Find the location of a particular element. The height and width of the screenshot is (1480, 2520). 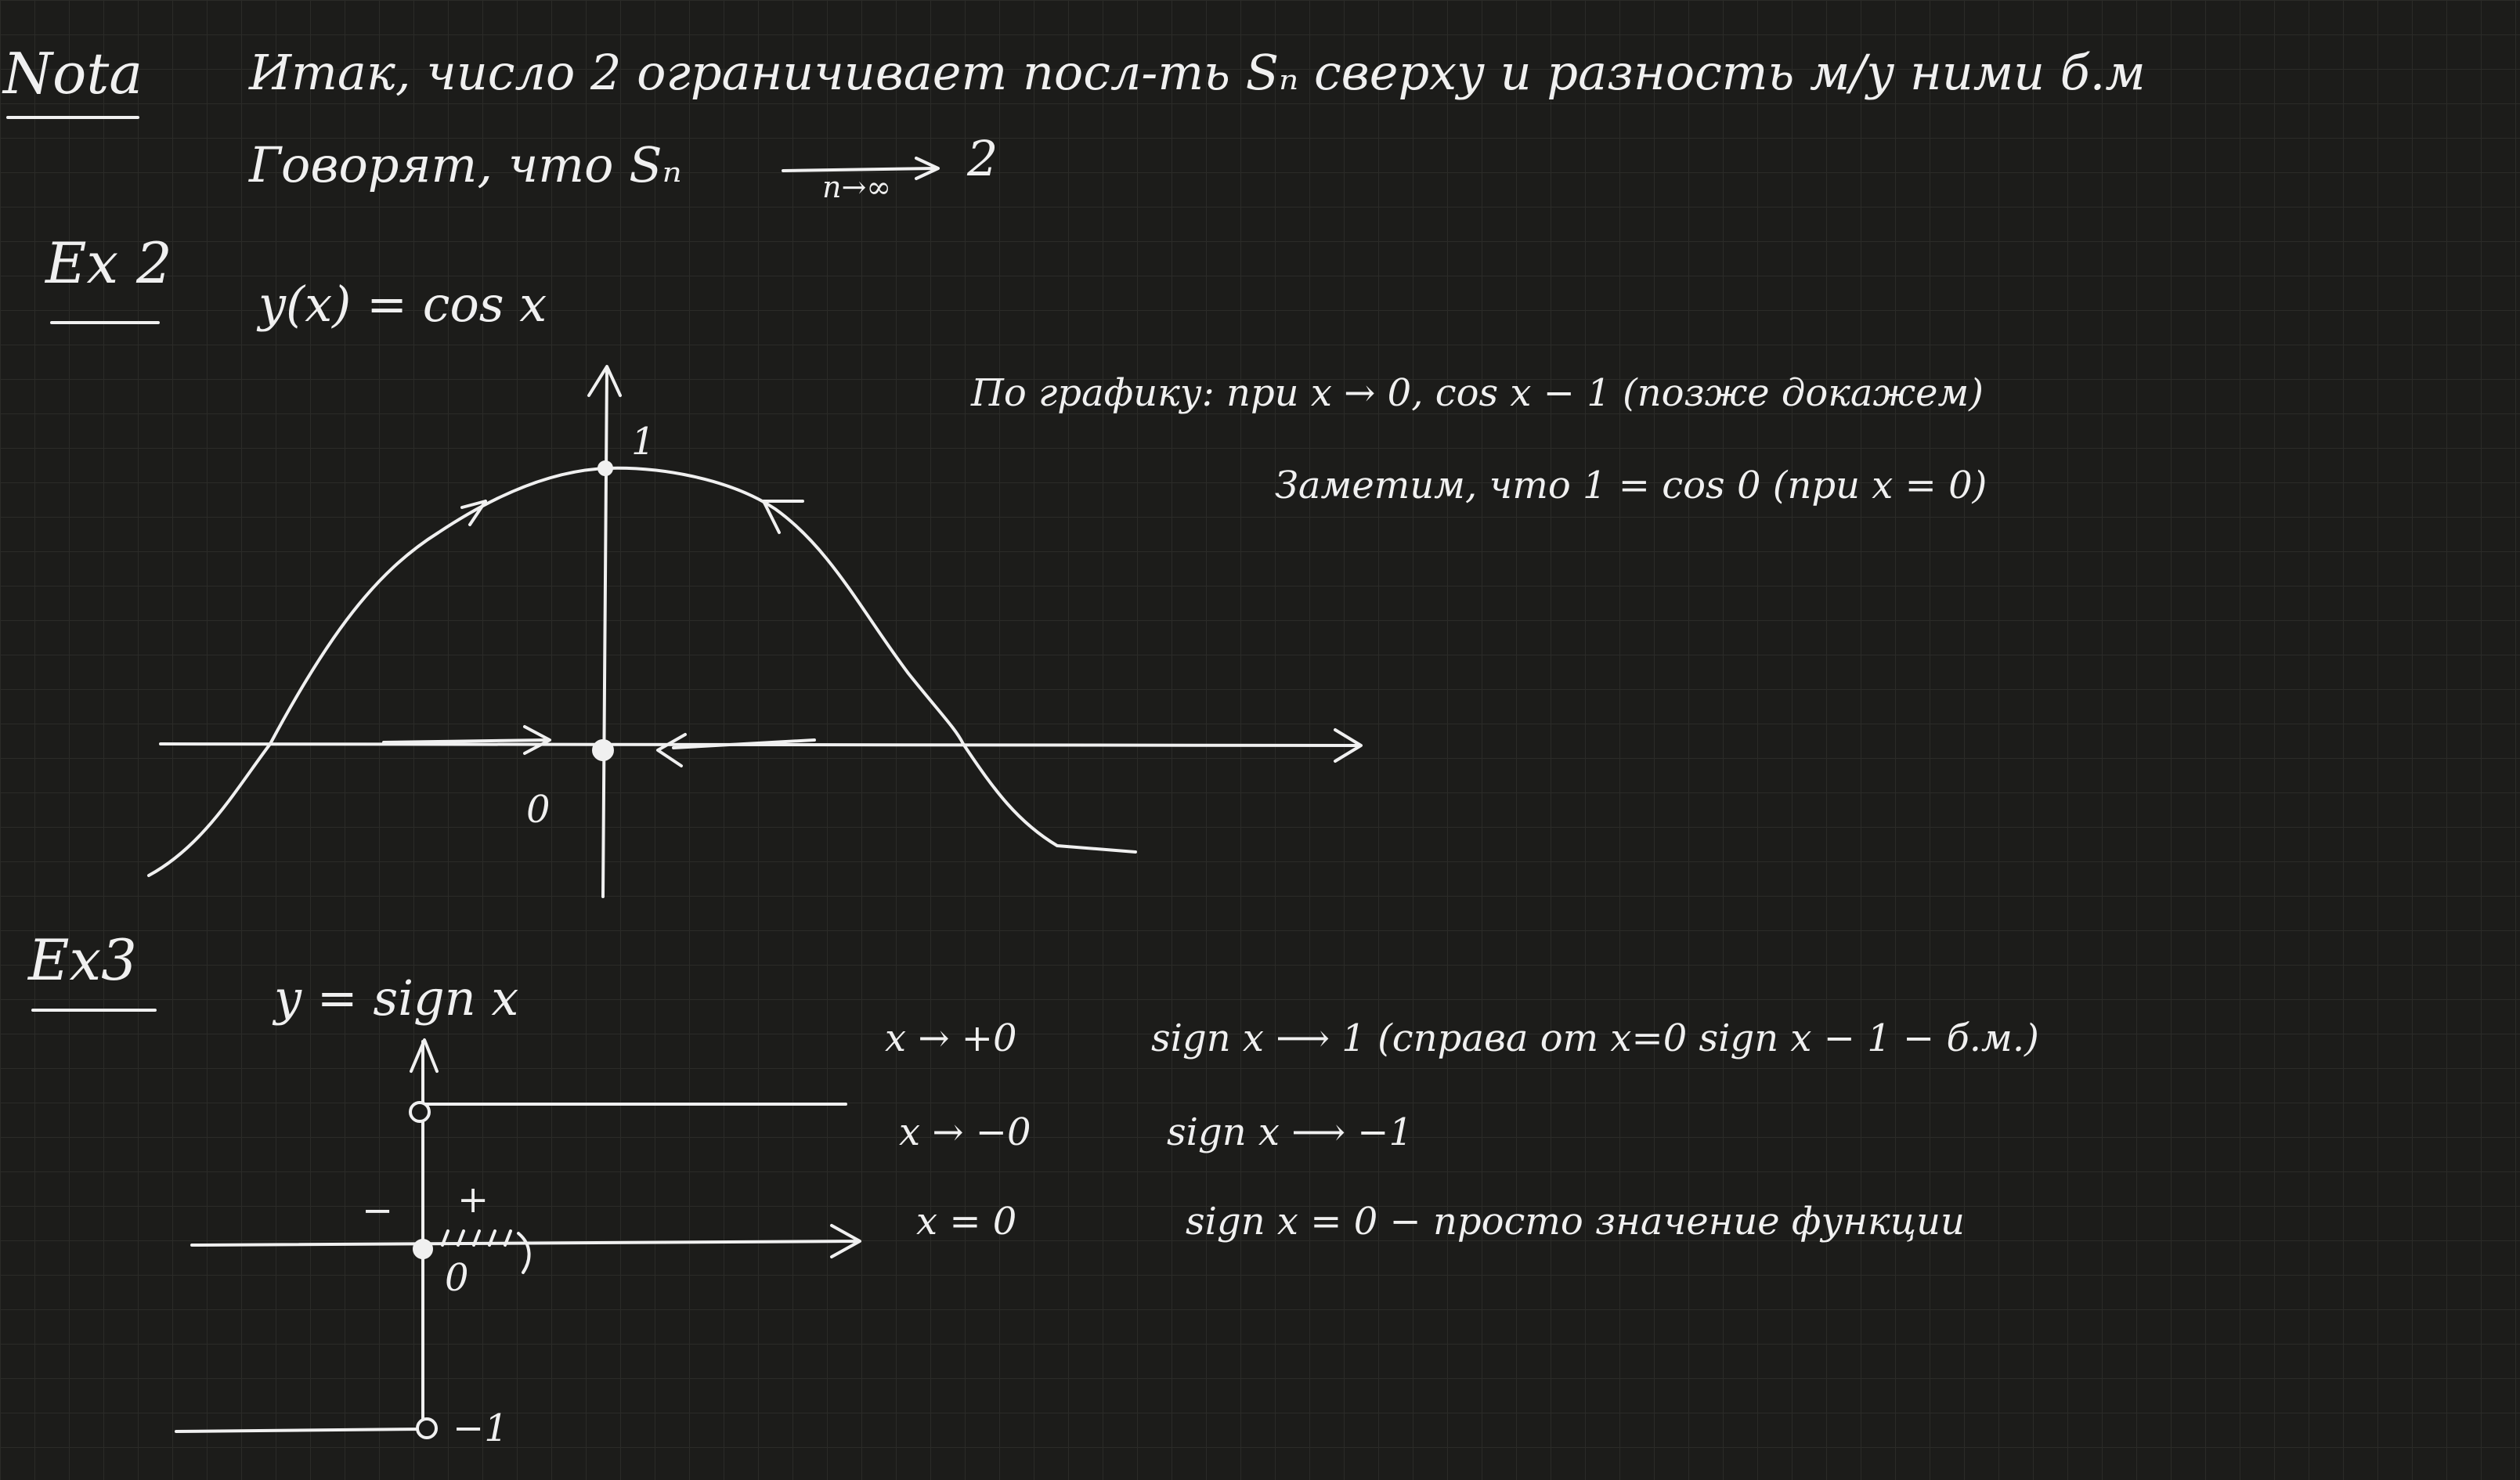

ex2-remark-2: Заметим, что 1 = cos 0 (при x = 0) is located at coordinates (1631, 485).